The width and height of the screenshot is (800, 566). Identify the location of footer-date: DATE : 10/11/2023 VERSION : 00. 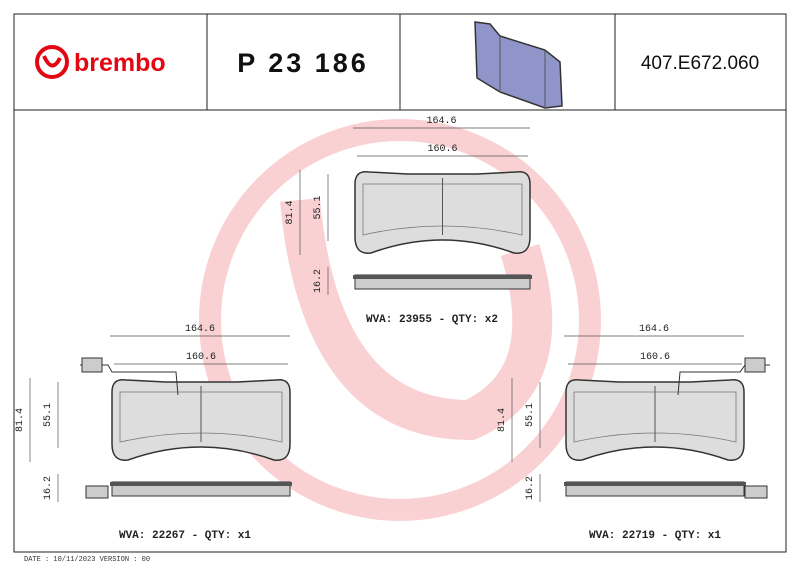
(87, 560).